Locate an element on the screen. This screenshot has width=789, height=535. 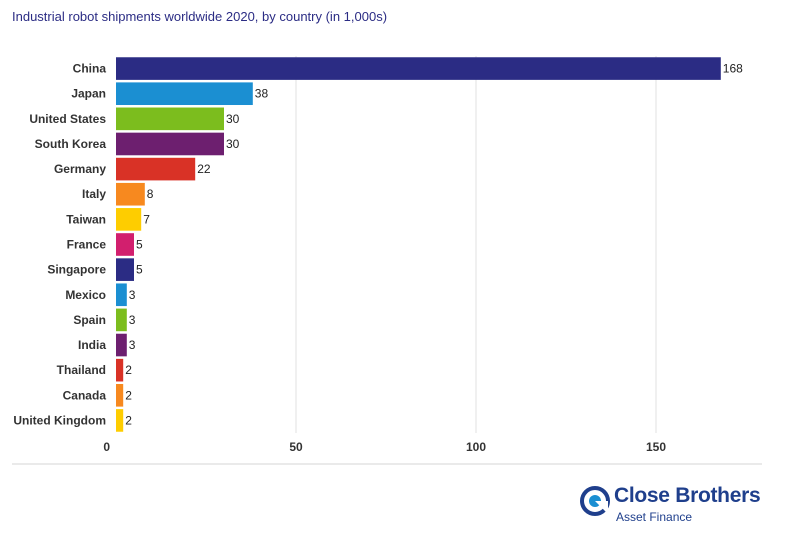
x-tick-label: 0 is located at coordinates (106, 447).